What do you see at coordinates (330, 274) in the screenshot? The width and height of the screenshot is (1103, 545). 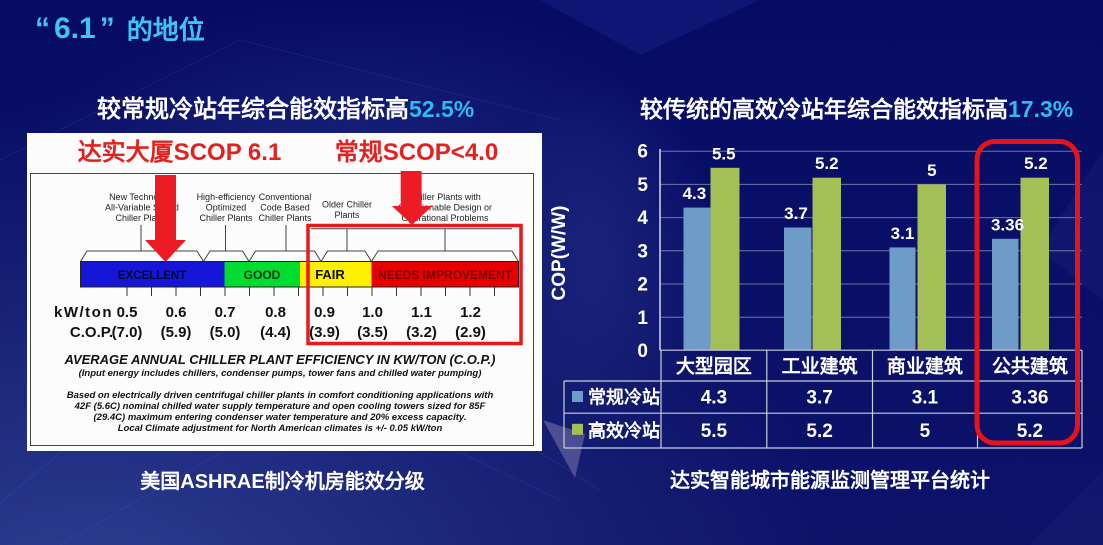 I see `svg-text: FAIR` at bounding box center [330, 274].